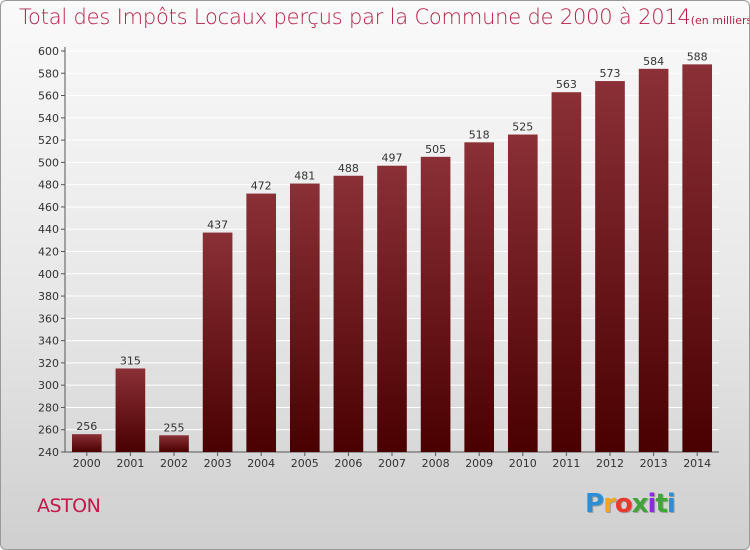 The width and height of the screenshot is (750, 550). I want to click on logo-letter: P, so click(594, 504).